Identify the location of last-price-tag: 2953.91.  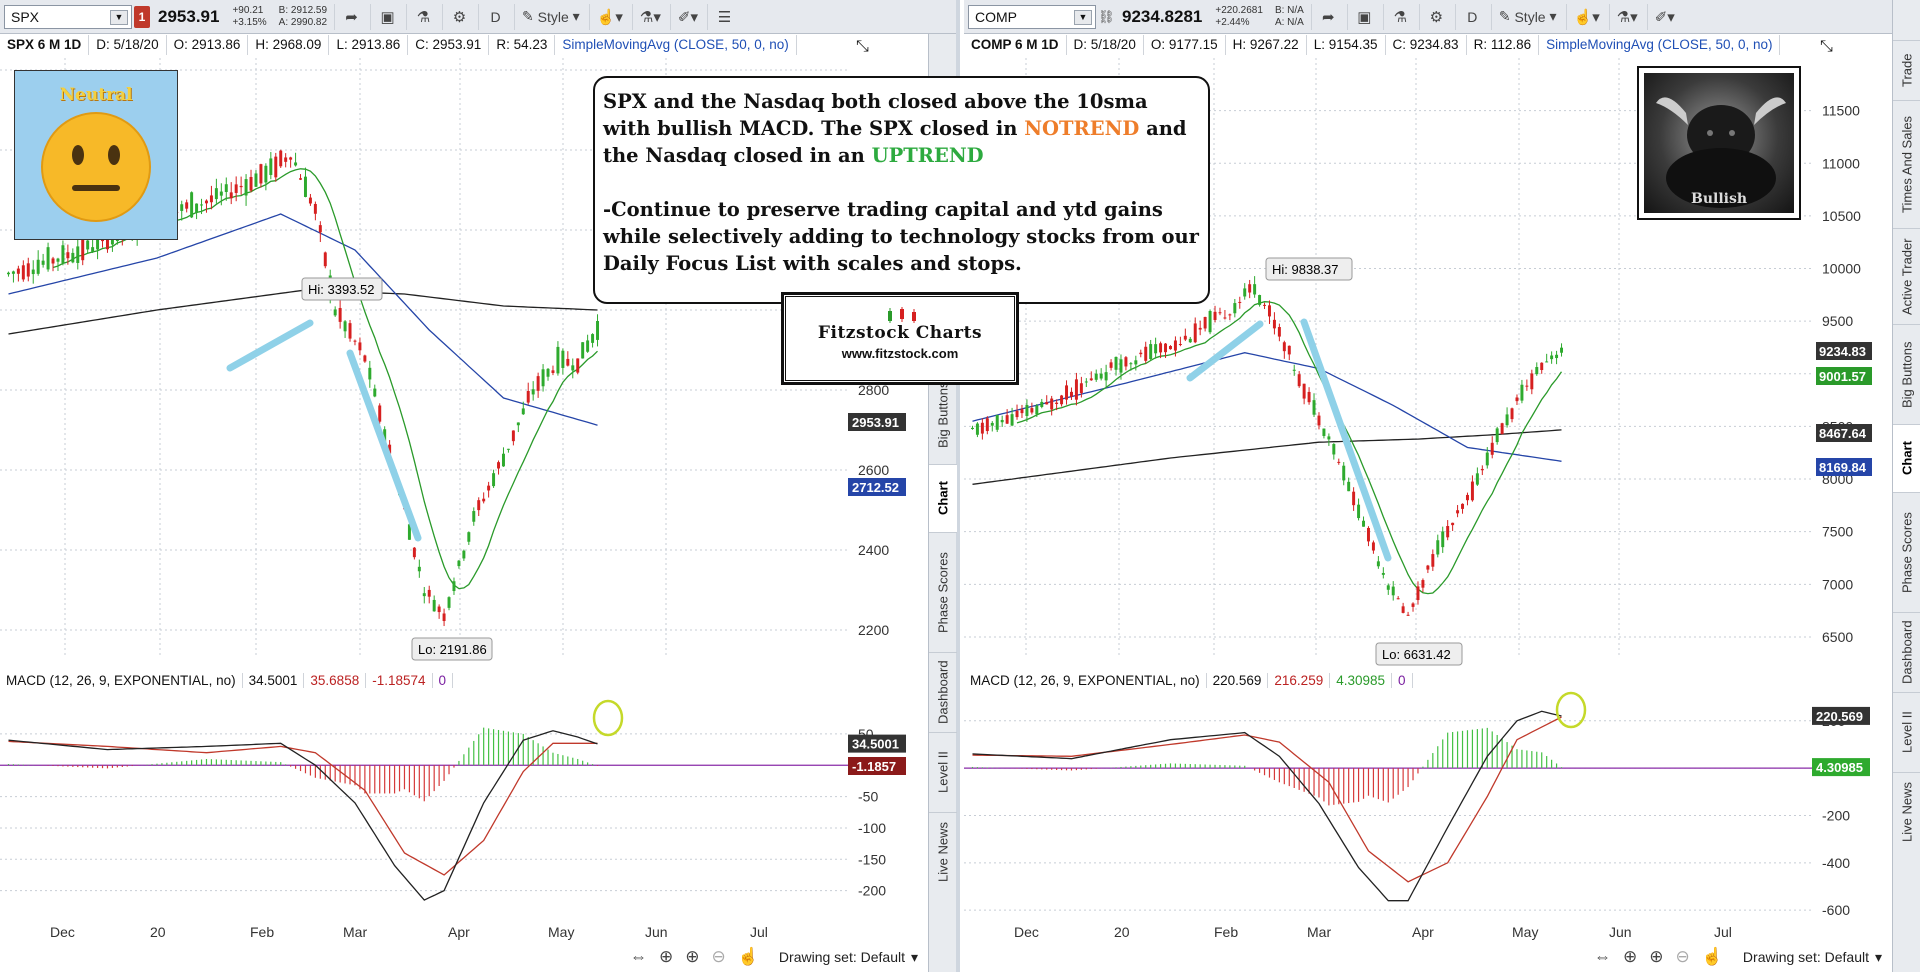
(875, 422).